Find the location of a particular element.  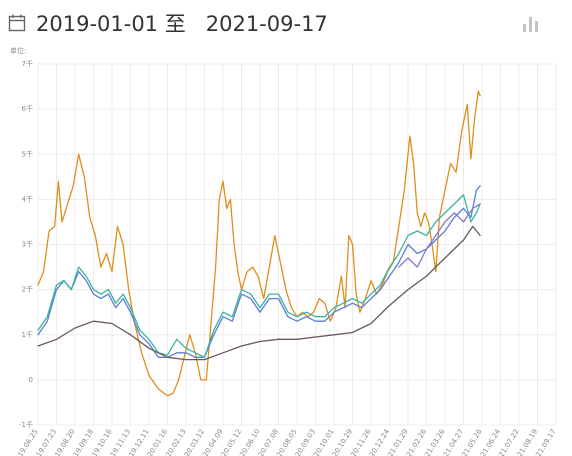

y-tick-label: 0 is located at coordinates (31, 380).